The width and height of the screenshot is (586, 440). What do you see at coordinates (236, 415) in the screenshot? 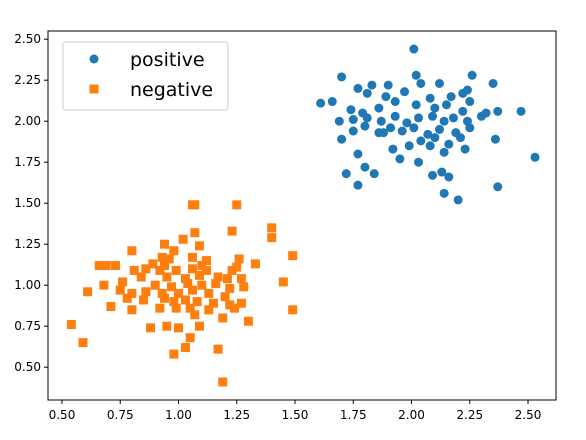
I see `x-tick-label: 1.25` at bounding box center [236, 415].